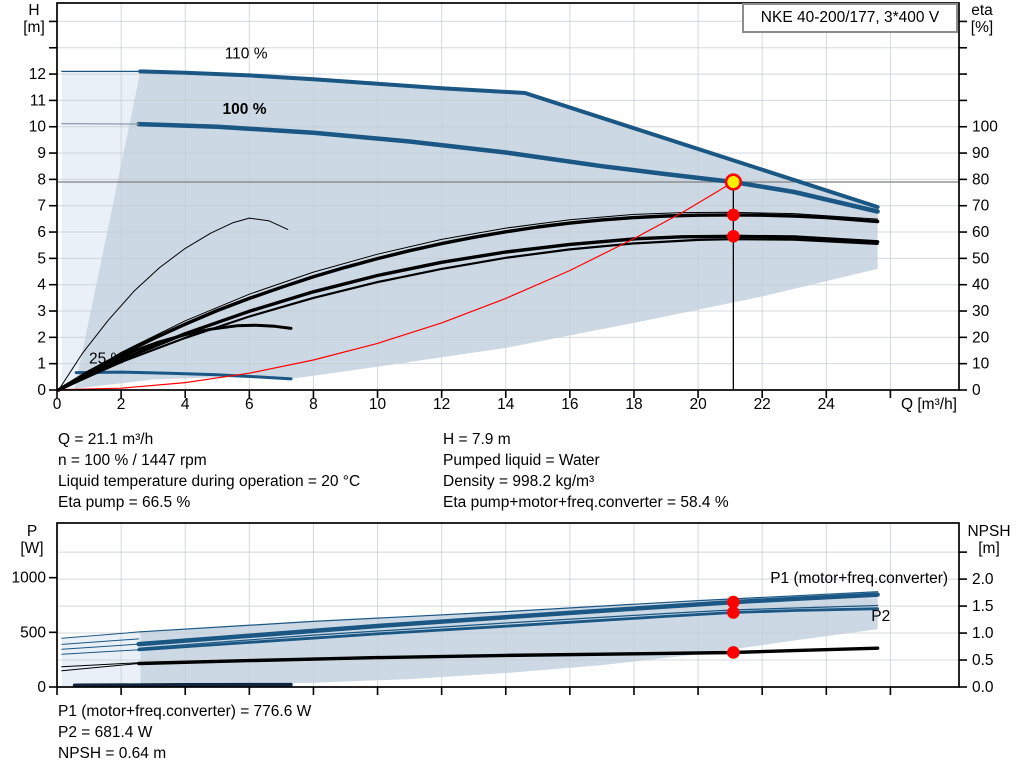 Image resolution: width=1024 pixels, height=781 pixels. Describe the element at coordinates (509, 139) in the screenshot. I see `head-110pct-curve` at that location.